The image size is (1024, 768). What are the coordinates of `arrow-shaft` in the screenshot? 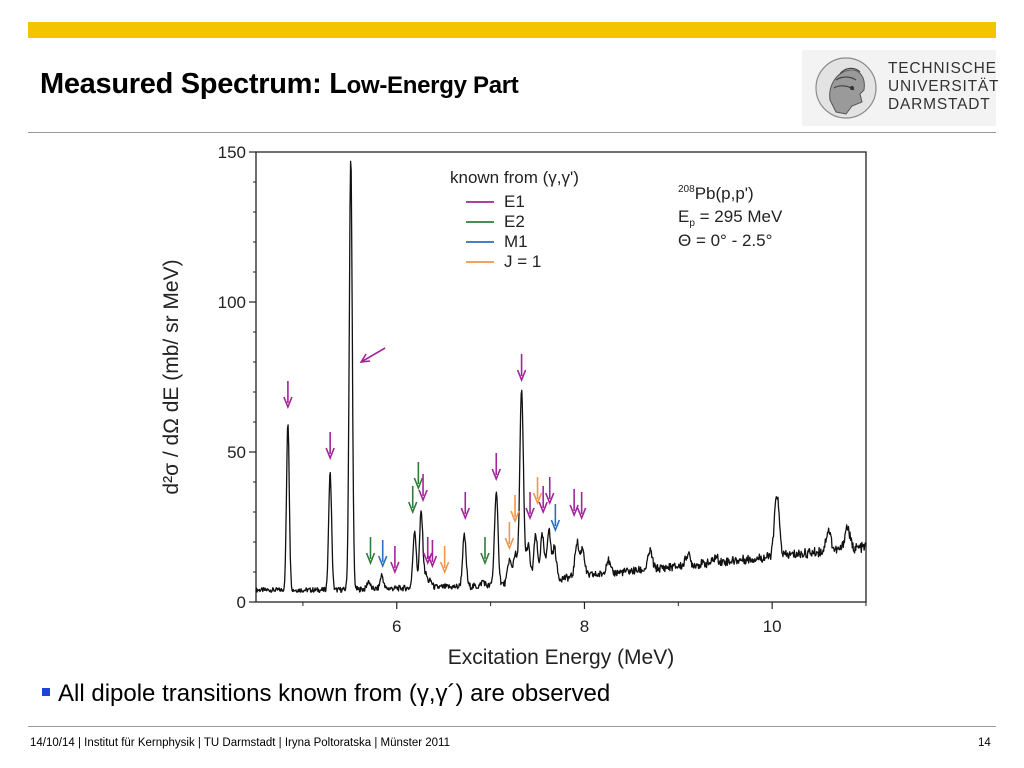 It's located at (373, 355).